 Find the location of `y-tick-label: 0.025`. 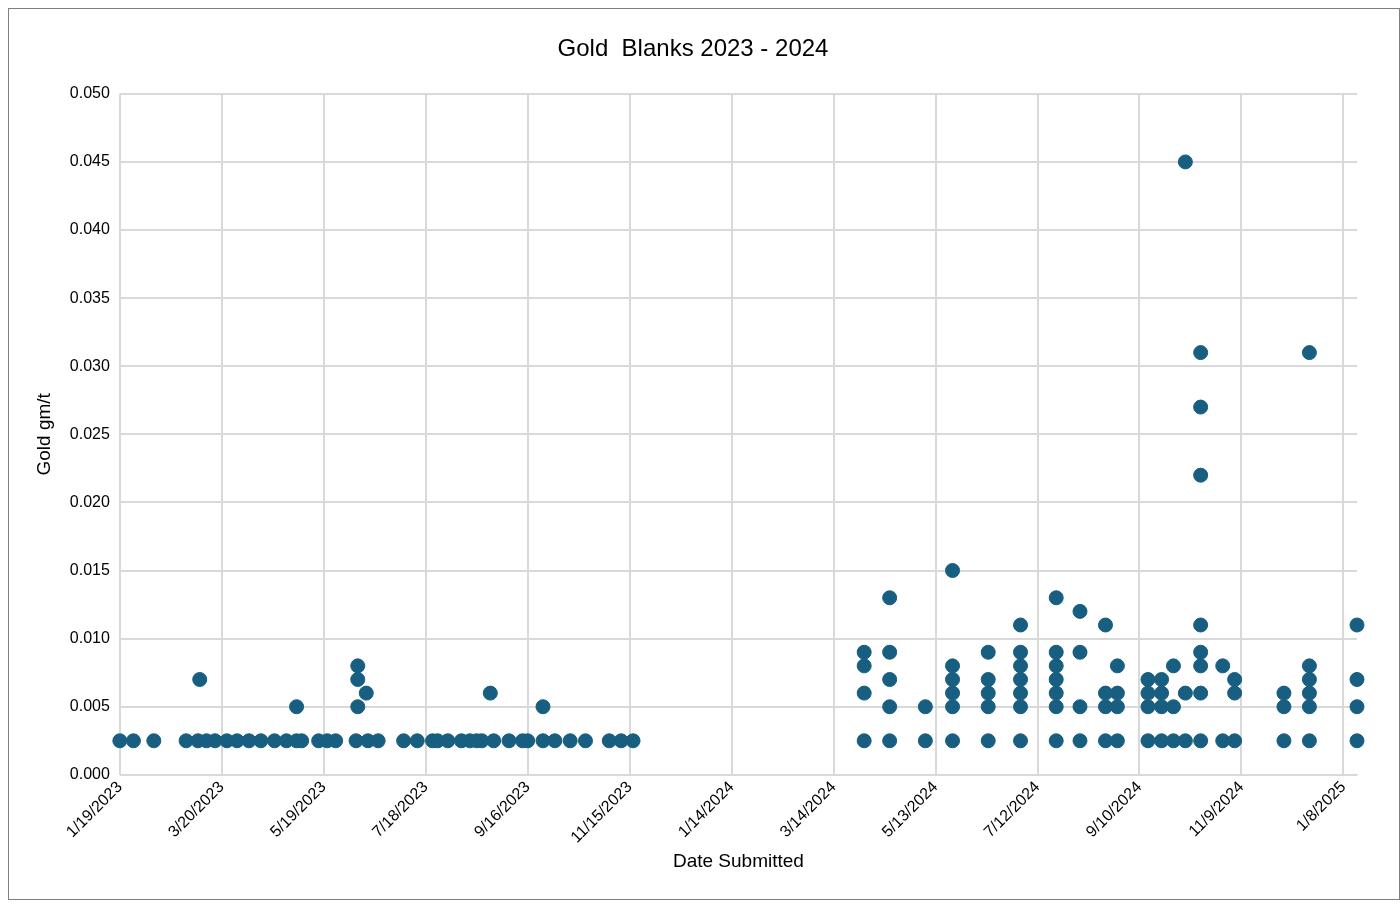

y-tick-label: 0.025 is located at coordinates (89, 433).